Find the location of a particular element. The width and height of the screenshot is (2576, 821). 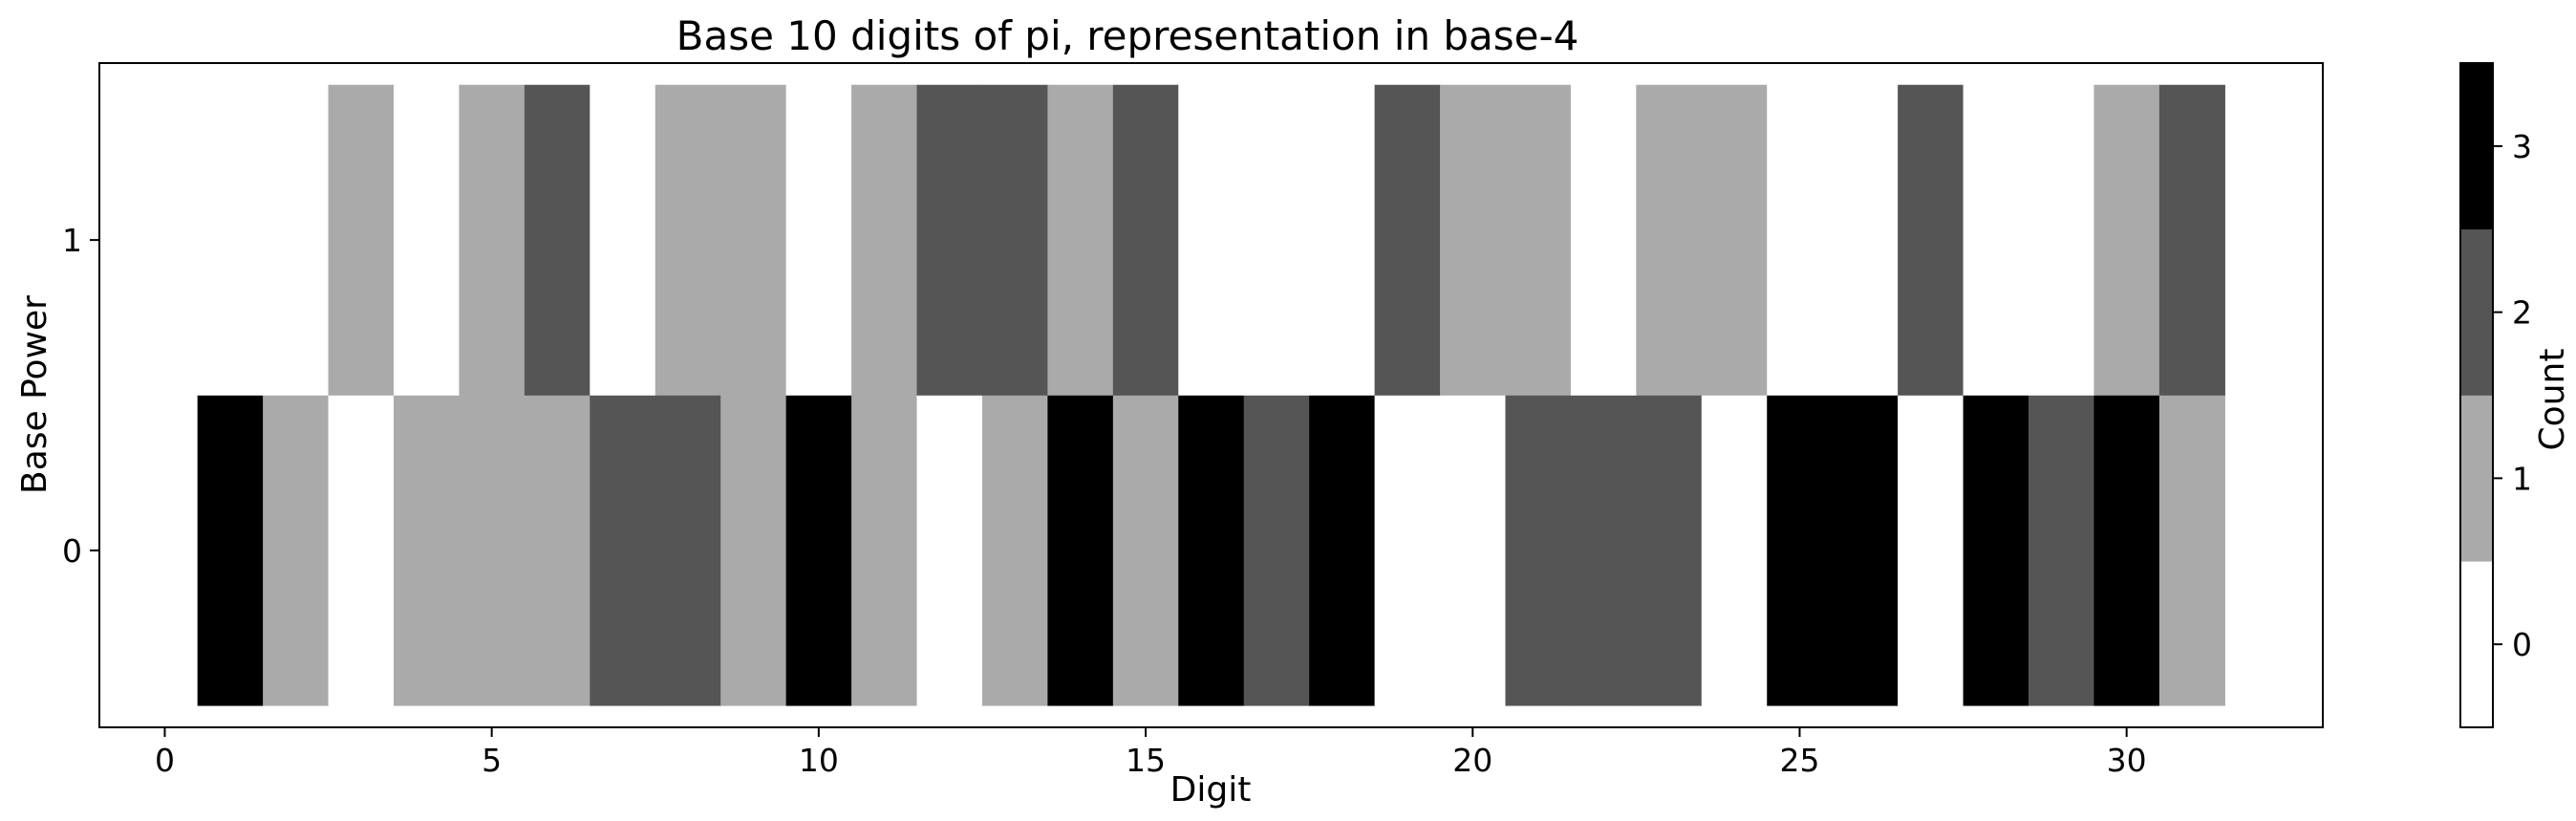

y-tick-label: 1 is located at coordinates (72, 240).